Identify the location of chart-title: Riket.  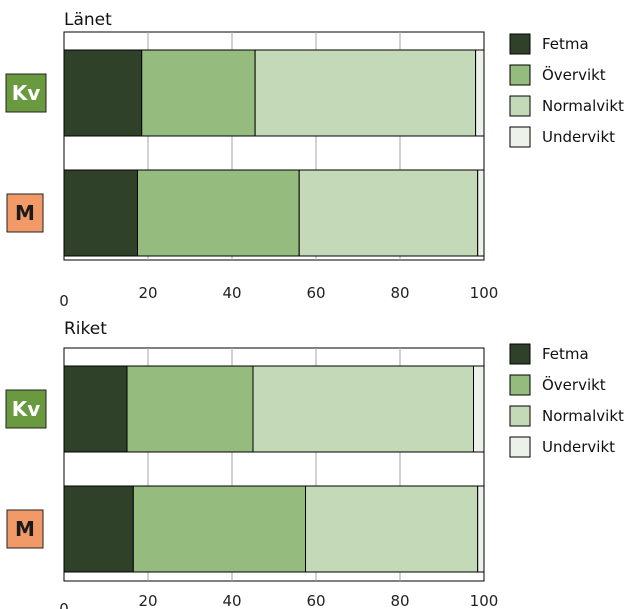
(85, 329).